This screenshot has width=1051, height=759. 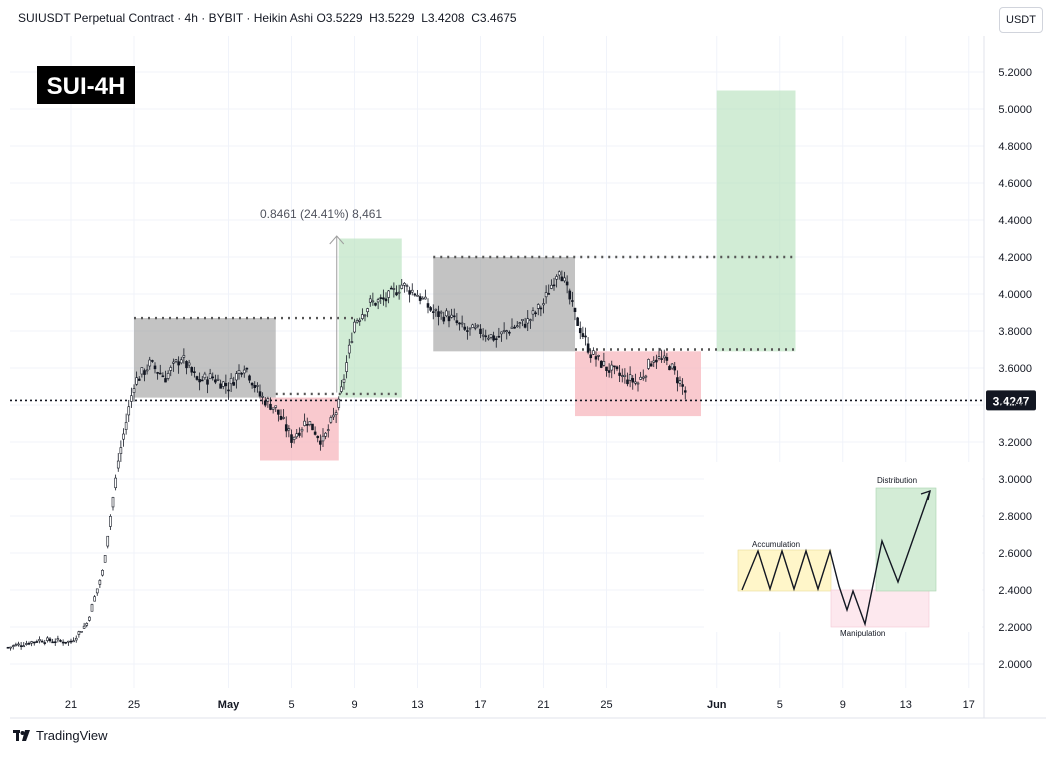 What do you see at coordinates (862, 633) in the screenshot?
I see `manipulation-label: Manipulation` at bounding box center [862, 633].